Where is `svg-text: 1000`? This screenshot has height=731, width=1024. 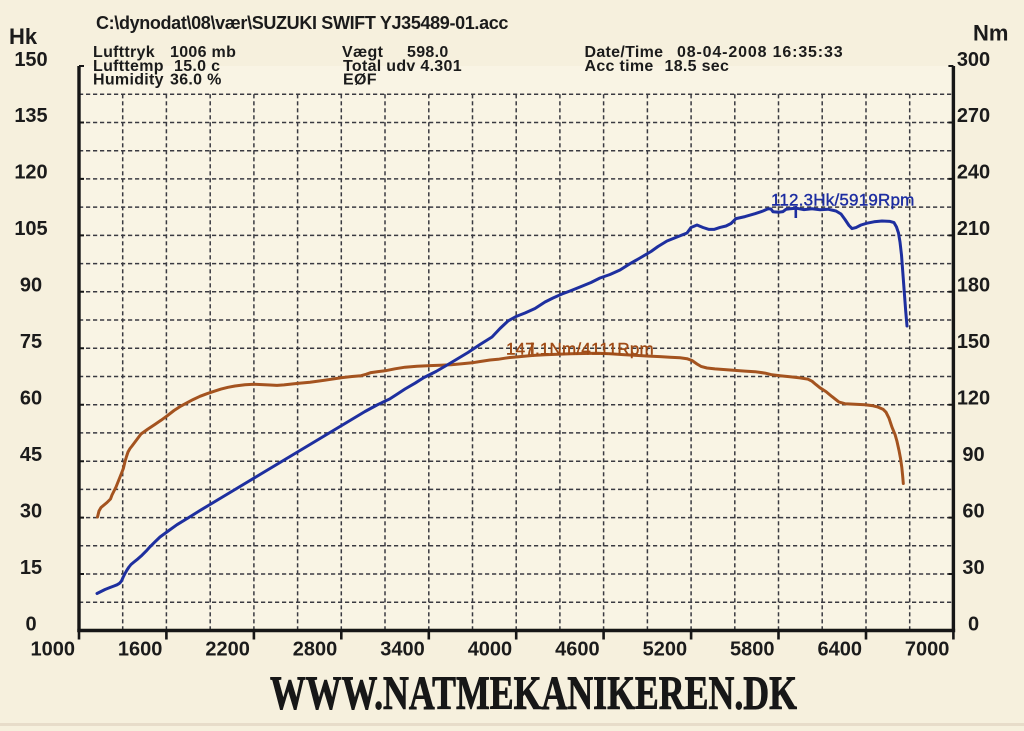 svg-text: 1000 is located at coordinates (53, 650).